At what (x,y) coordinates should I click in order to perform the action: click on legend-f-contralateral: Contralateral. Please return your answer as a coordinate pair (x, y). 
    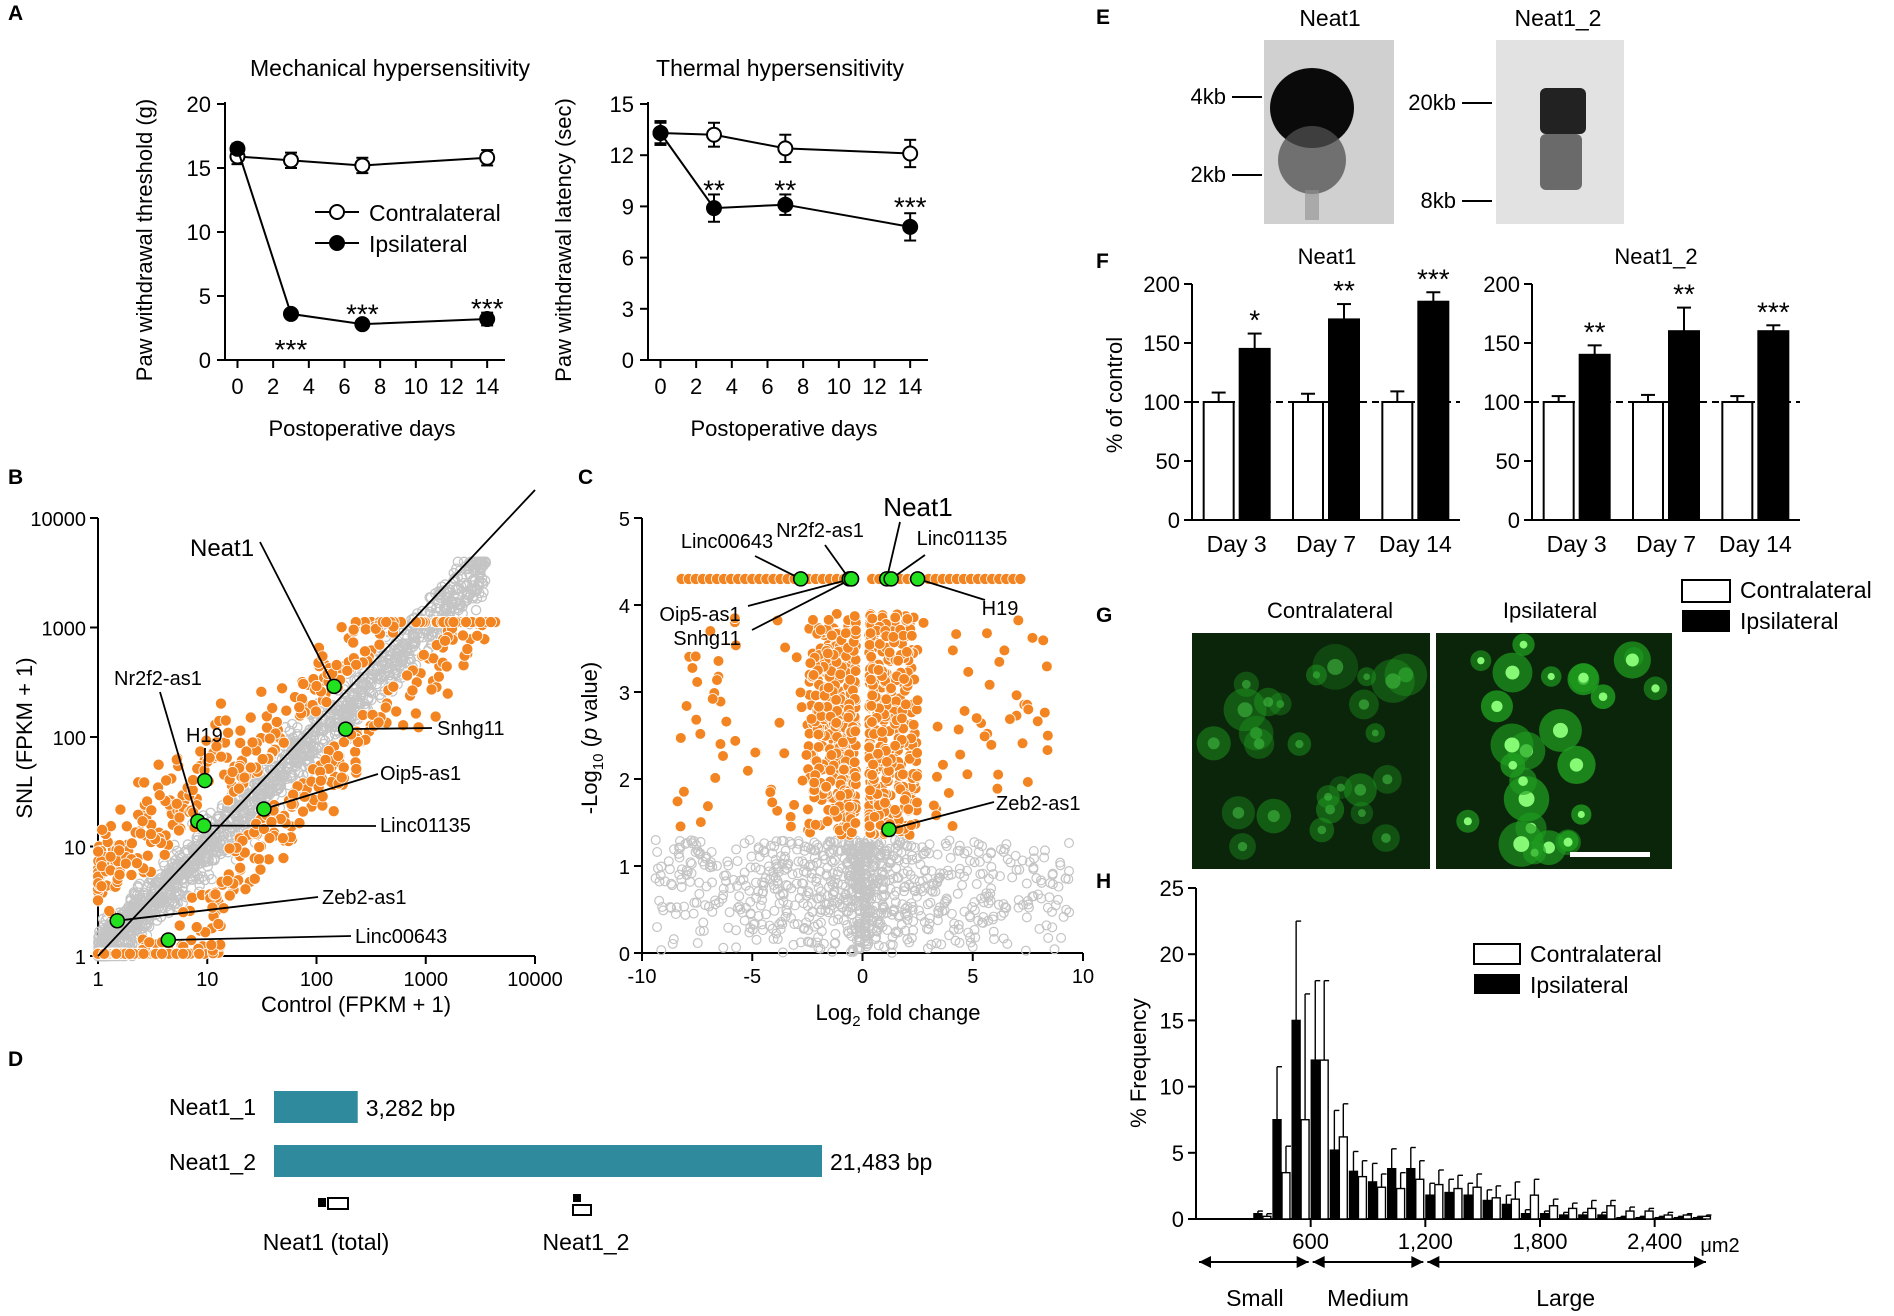
    Looking at the image, I should click on (1806, 590).